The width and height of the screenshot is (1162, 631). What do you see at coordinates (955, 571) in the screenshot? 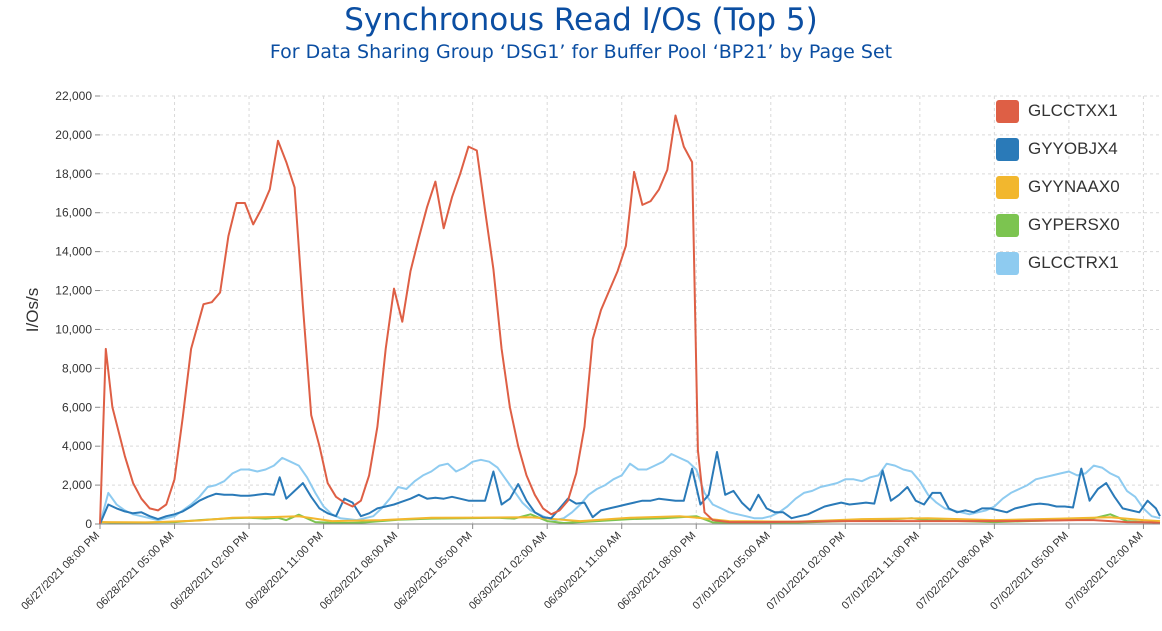
I see `x-tick-label: 07/02/2021 08:00 AM` at bounding box center [955, 571].